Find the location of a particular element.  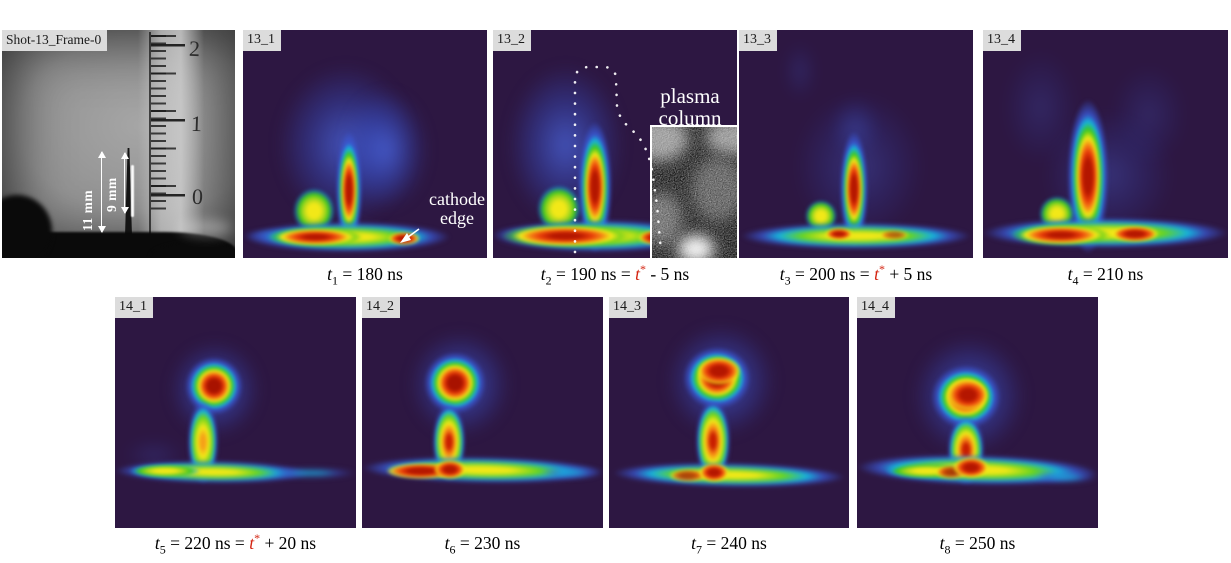

cathode-edge-annotation: cathode edge is located at coordinates (457, 209).